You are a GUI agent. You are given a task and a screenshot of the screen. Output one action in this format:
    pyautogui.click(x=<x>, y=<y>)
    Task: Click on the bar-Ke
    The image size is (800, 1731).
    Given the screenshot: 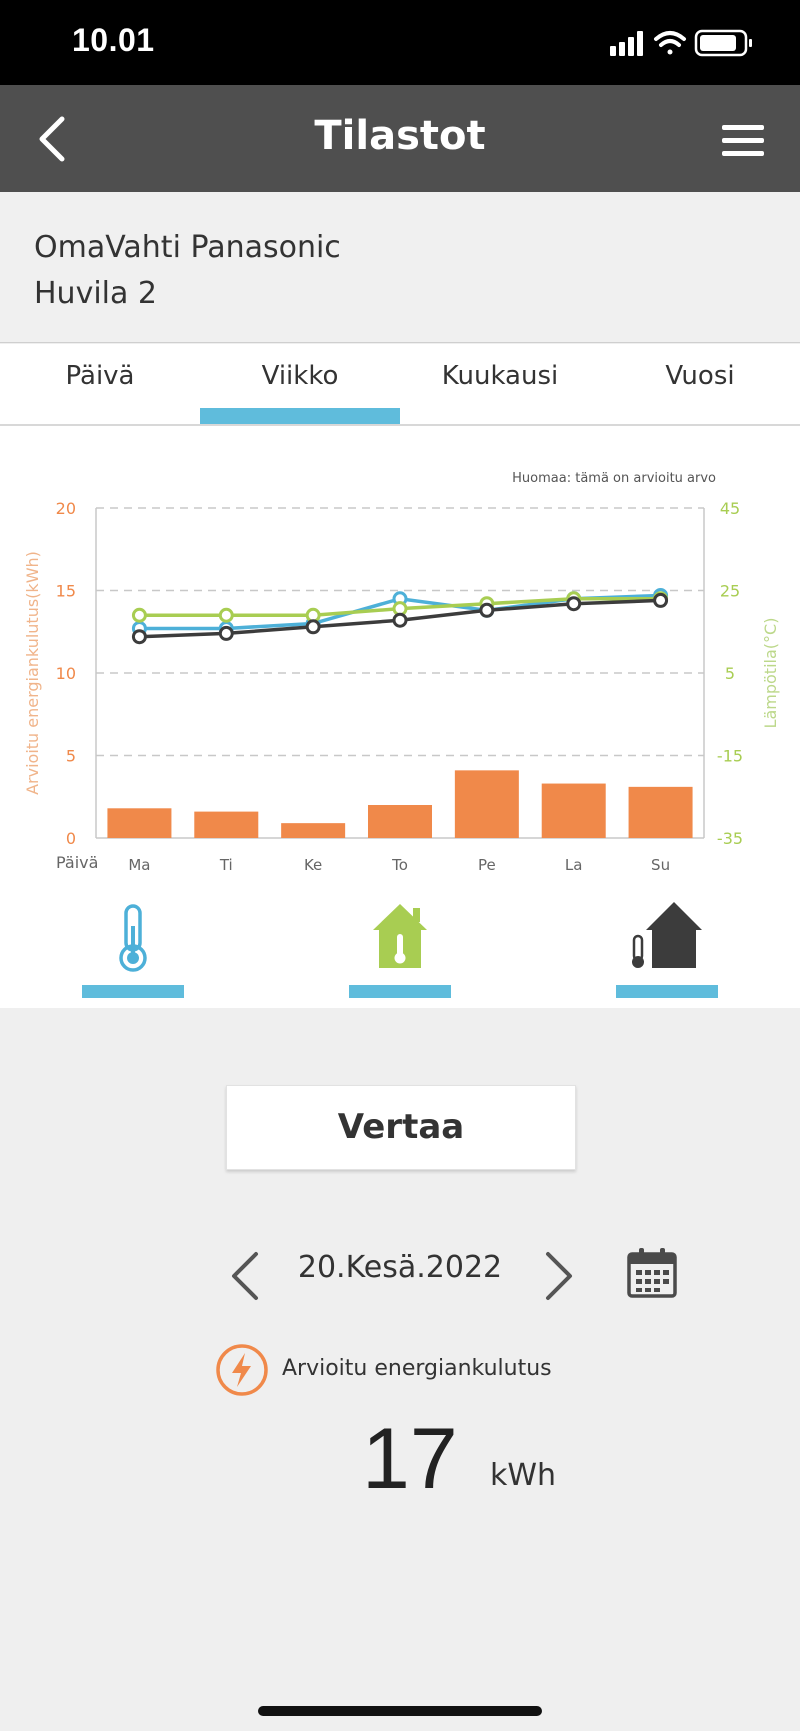 What is the action you would take?
    pyautogui.click(x=313, y=830)
    